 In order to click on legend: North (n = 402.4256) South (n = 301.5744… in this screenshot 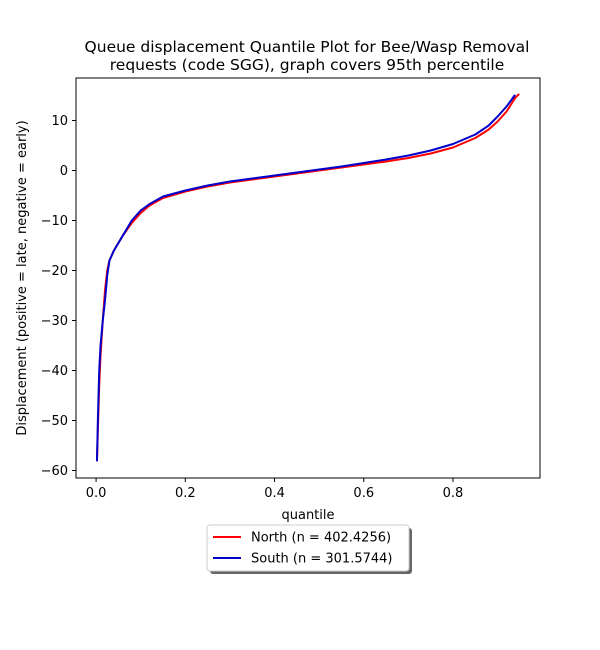, I will do `click(309, 549)`.